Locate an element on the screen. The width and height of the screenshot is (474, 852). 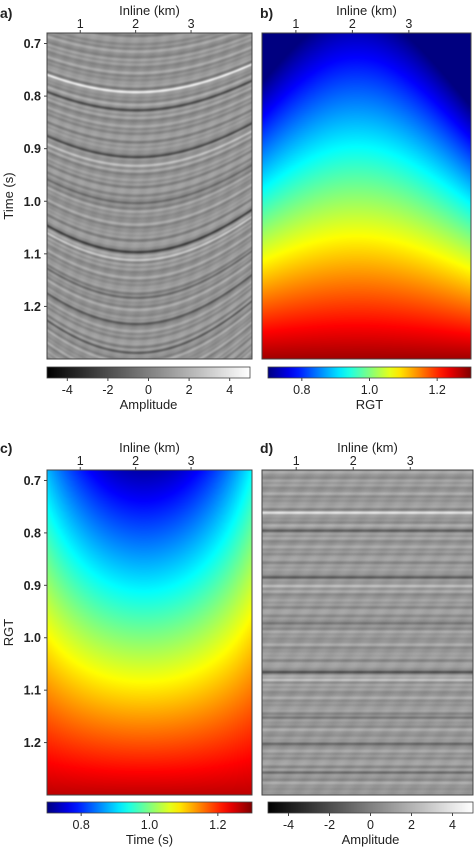
colorbar-tick-label-c-2: 1.2 is located at coordinates (217, 825).